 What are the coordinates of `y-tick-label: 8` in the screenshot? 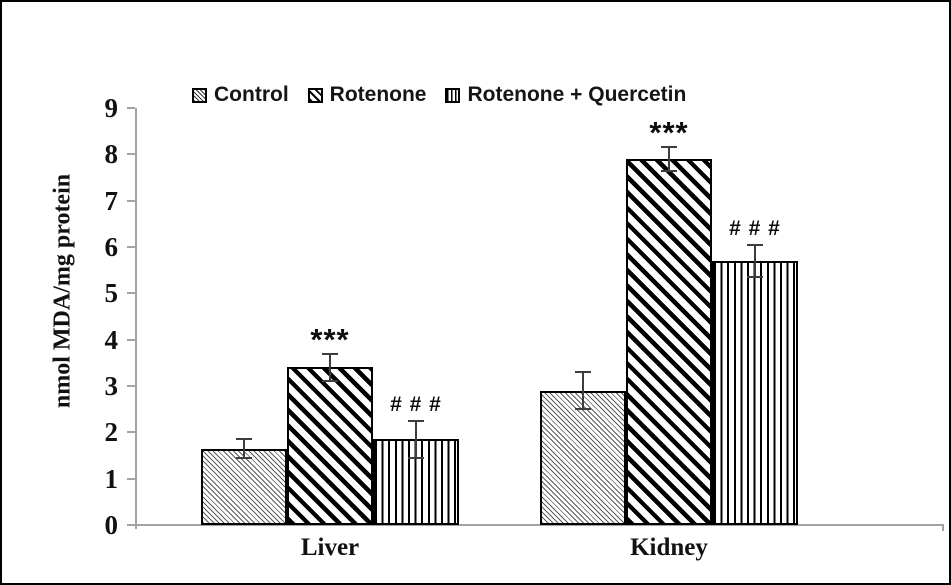 It's located at (111, 154).